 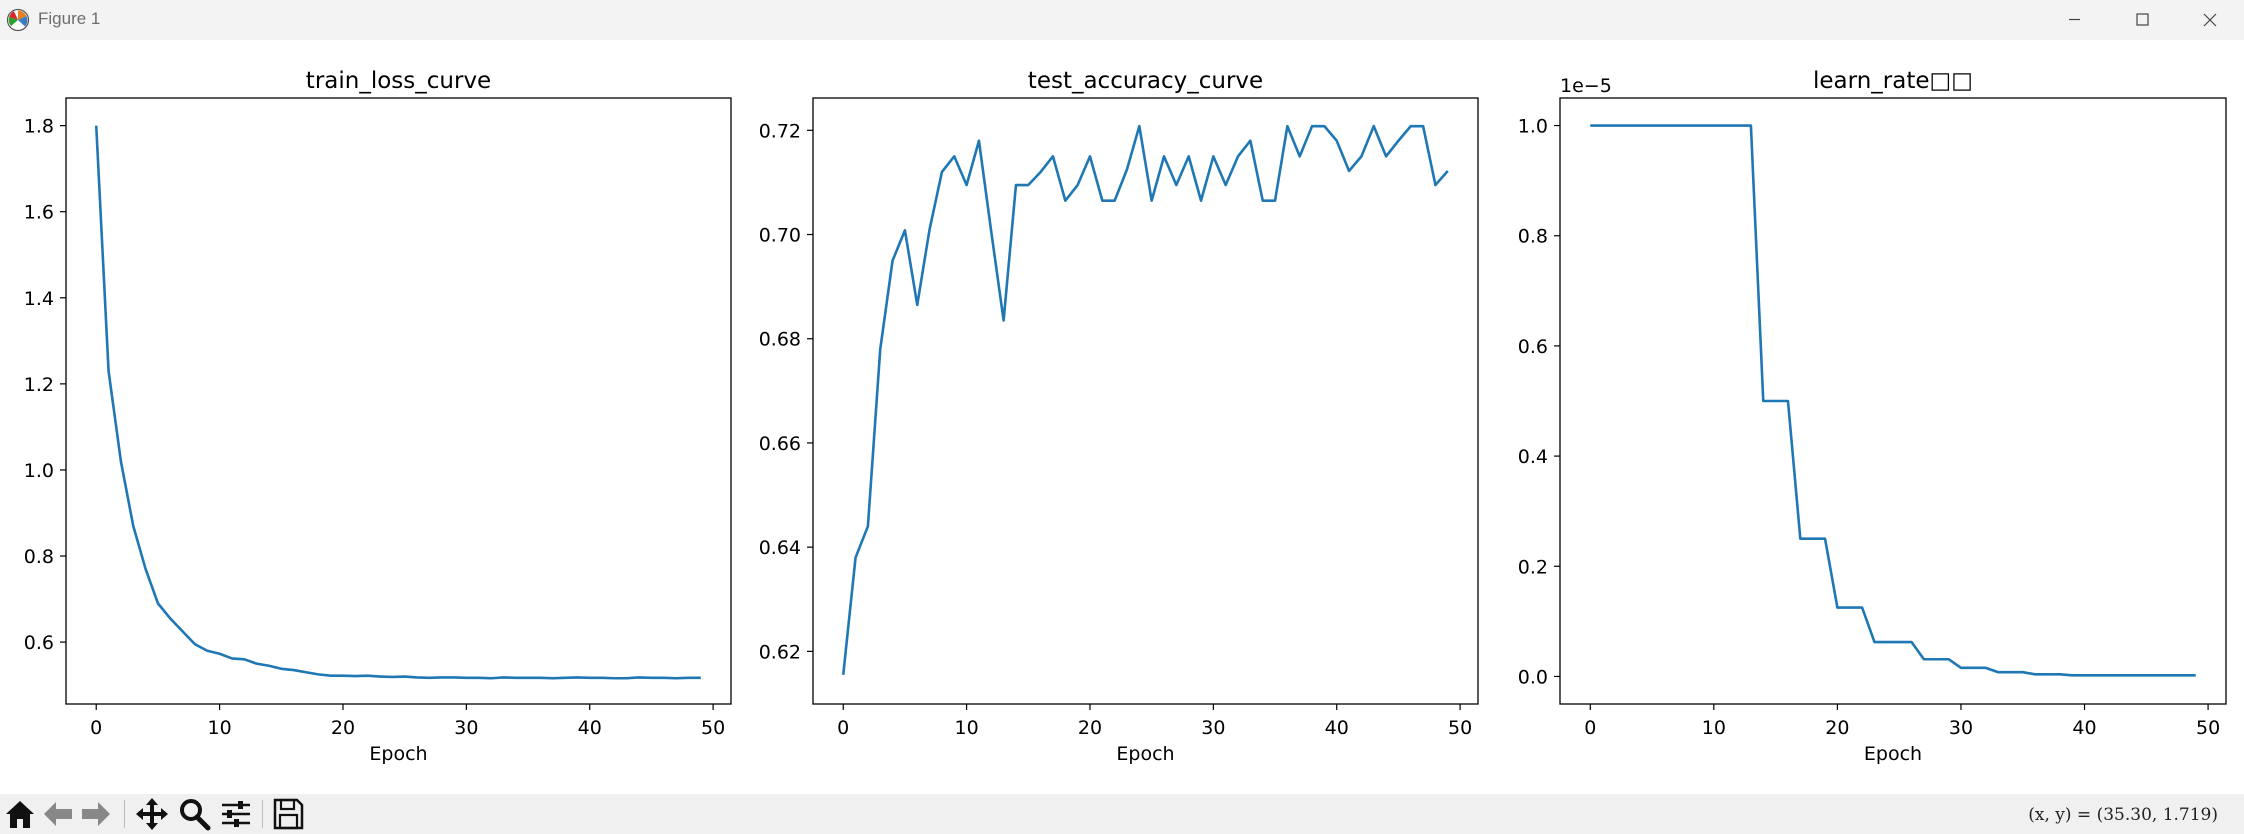 I want to click on y-tick-label: 1.8, so click(x=39, y=127).